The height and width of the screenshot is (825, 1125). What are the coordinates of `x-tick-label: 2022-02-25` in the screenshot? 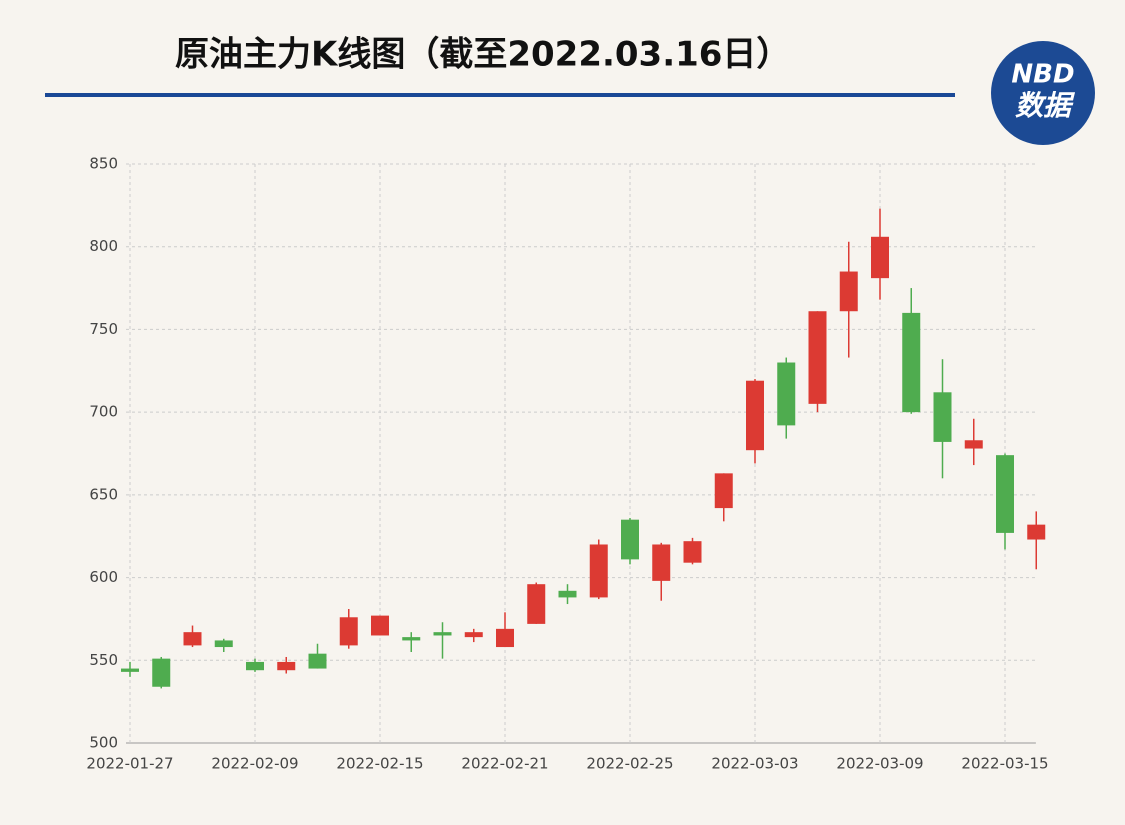 It's located at (629, 764).